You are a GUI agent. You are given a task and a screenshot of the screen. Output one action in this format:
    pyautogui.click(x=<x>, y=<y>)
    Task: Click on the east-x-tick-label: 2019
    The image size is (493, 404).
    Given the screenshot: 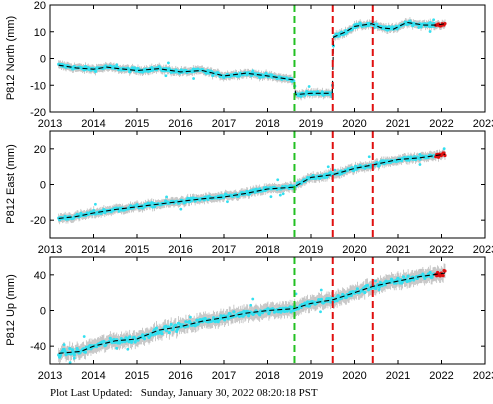 What is the action you would take?
    pyautogui.click(x=311, y=250)
    